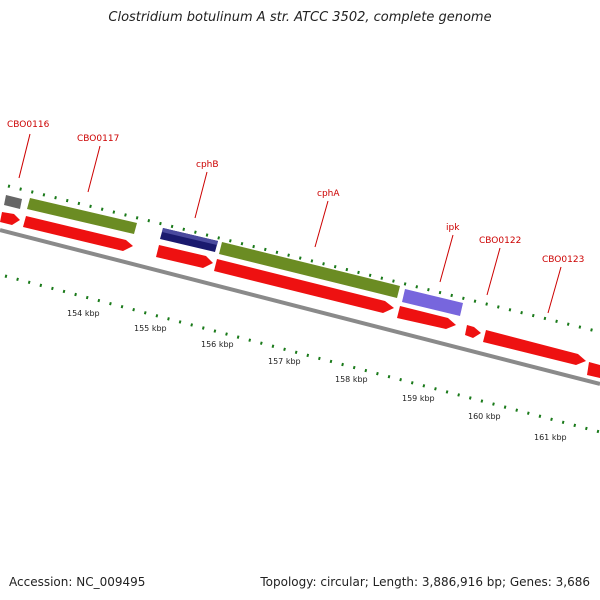 This screenshot has height=600, width=600. Describe the element at coordinates (189, 240) in the screenshot. I see `feature-navy-cphb` at that location.